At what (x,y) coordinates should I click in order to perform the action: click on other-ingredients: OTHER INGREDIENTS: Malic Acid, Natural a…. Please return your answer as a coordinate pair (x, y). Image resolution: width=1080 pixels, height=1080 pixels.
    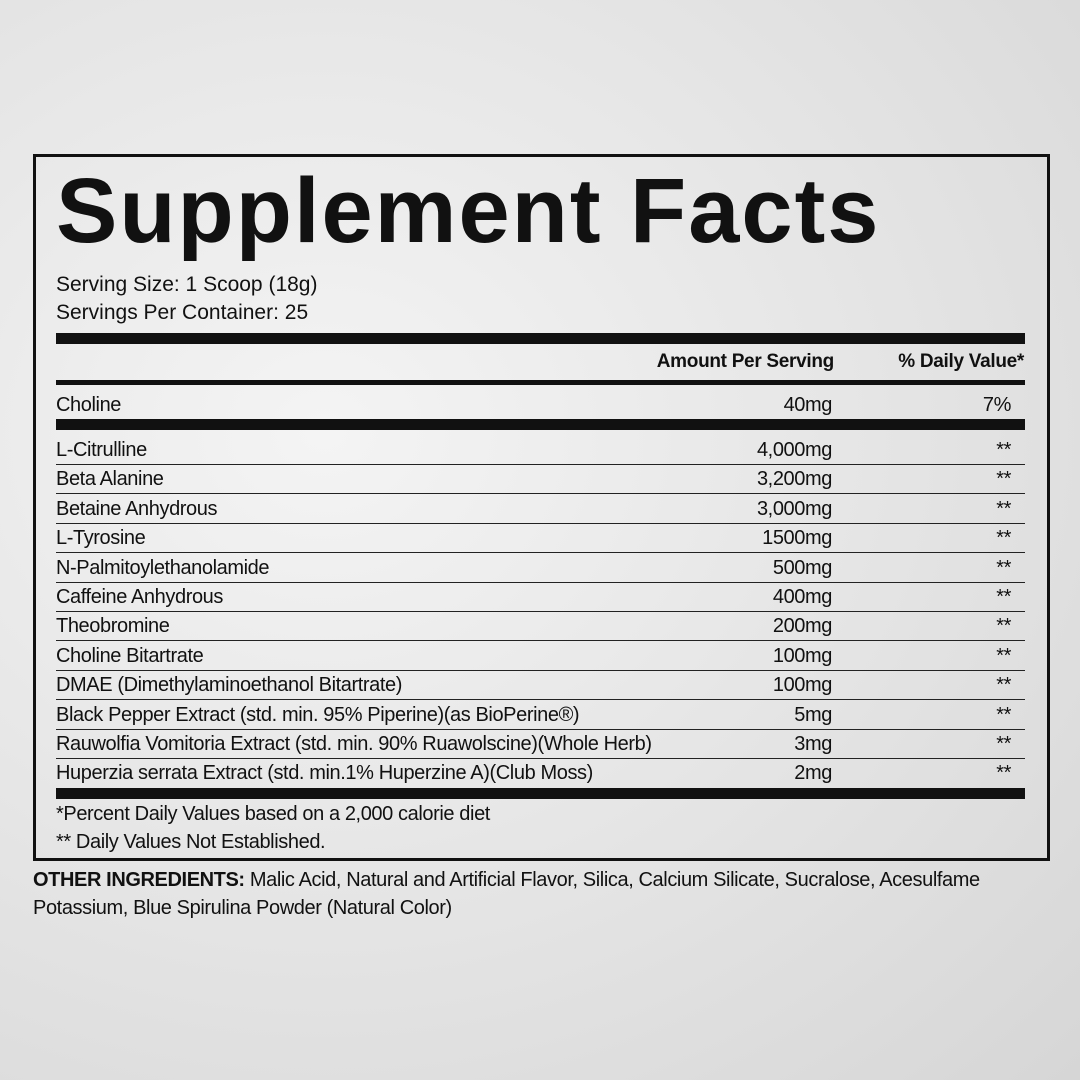
    Looking at the image, I should click on (548, 894).